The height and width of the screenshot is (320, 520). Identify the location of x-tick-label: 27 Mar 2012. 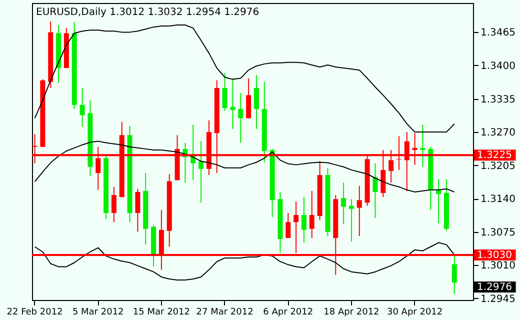
(225, 313).